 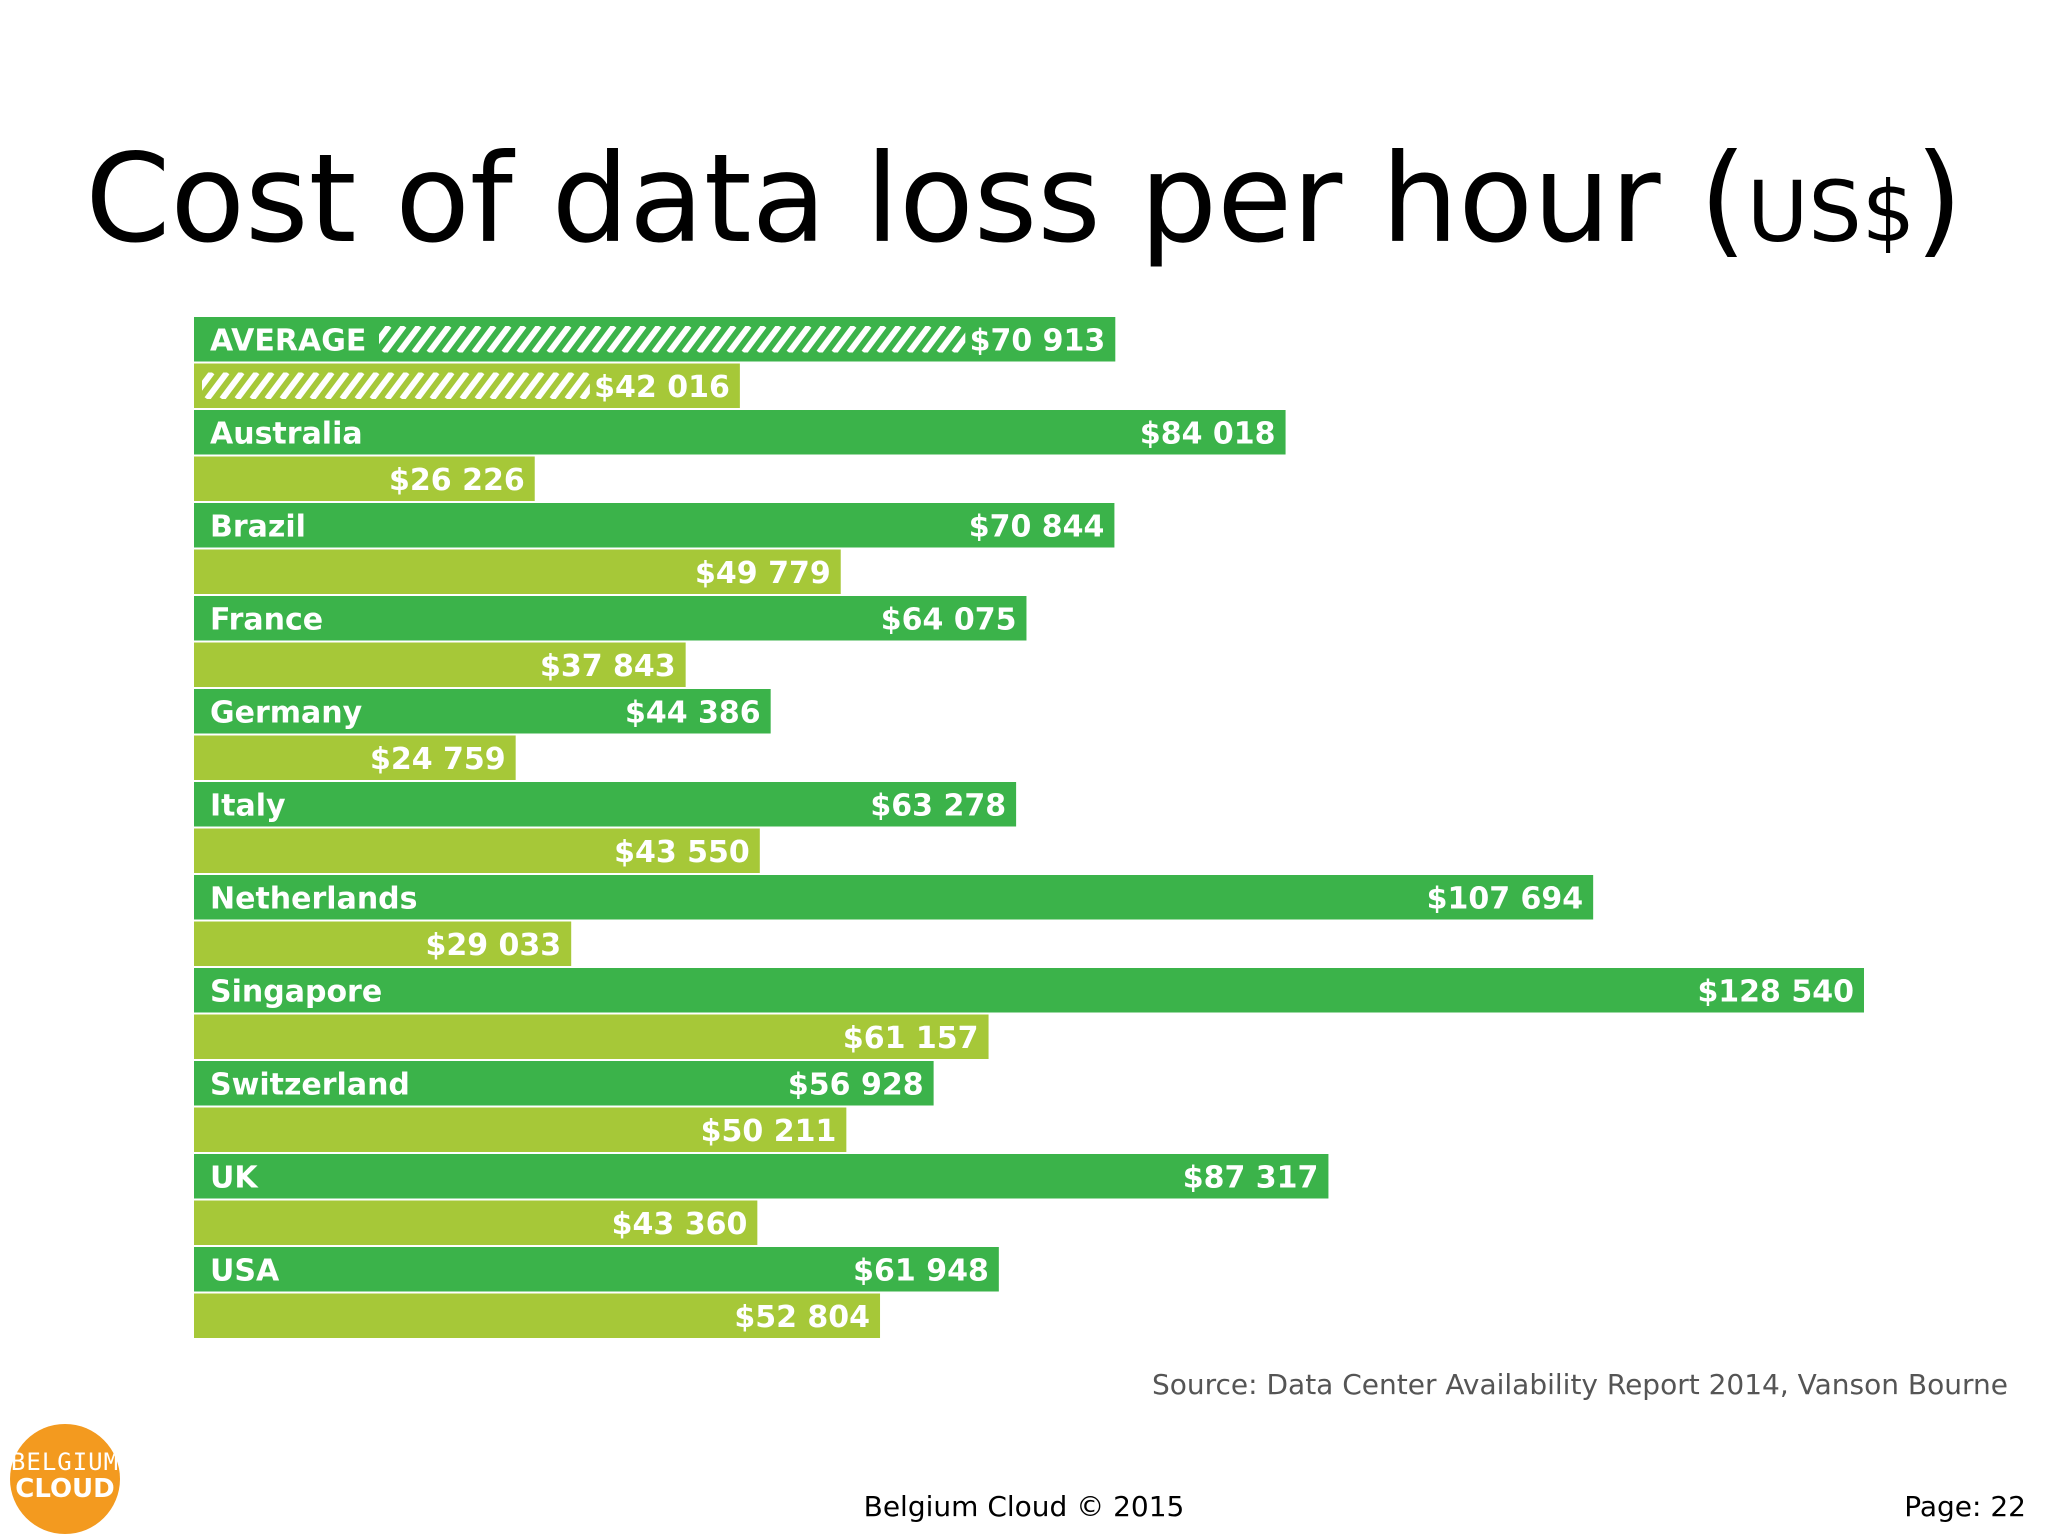 What do you see at coordinates (938, 805) in the screenshot?
I see `value-label-italy-primary: $63 278` at bounding box center [938, 805].